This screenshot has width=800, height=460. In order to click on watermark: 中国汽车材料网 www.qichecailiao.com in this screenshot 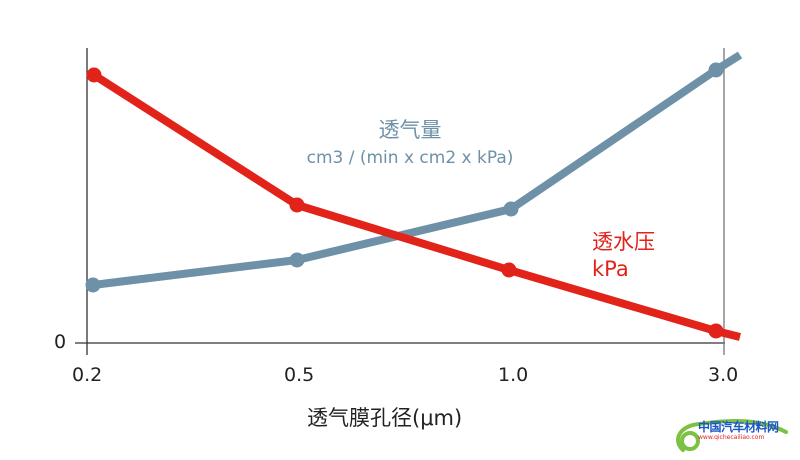, I will do `click(738, 436)`.